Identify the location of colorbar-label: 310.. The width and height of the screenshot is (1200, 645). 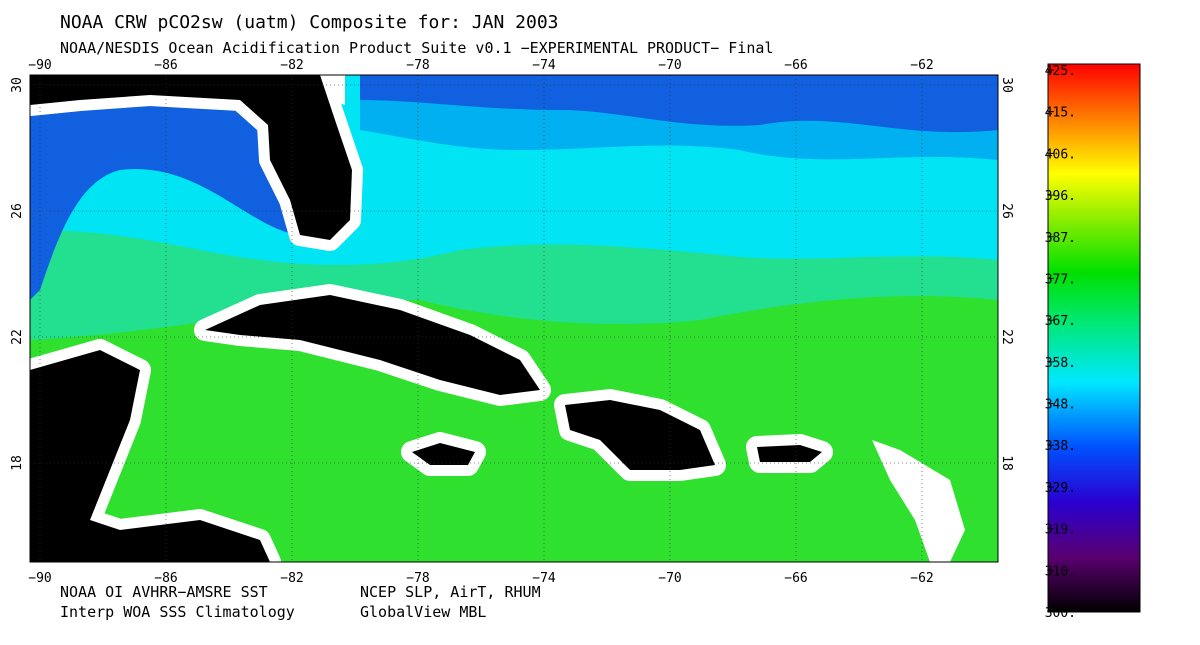
(1060, 571).